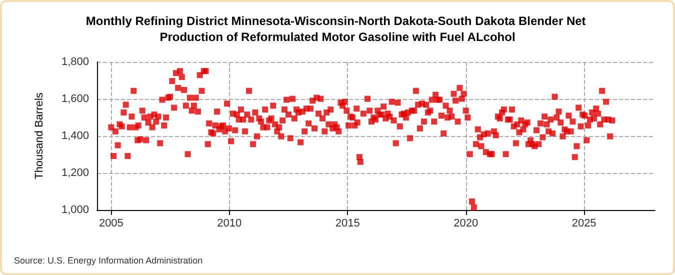  I want to click on x-tick-label: 2010, so click(229, 224).